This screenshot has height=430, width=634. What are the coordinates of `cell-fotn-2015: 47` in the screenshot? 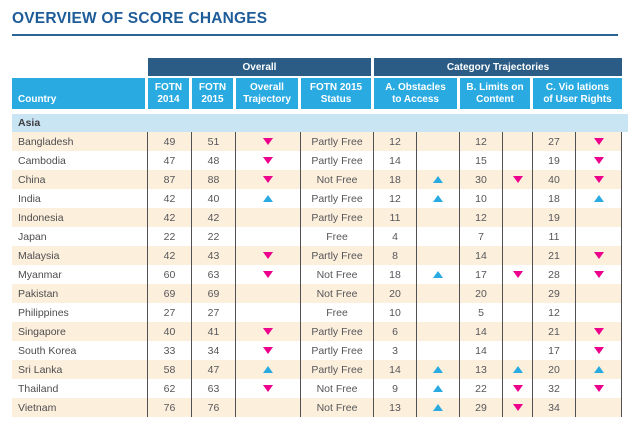 It's located at (214, 369).